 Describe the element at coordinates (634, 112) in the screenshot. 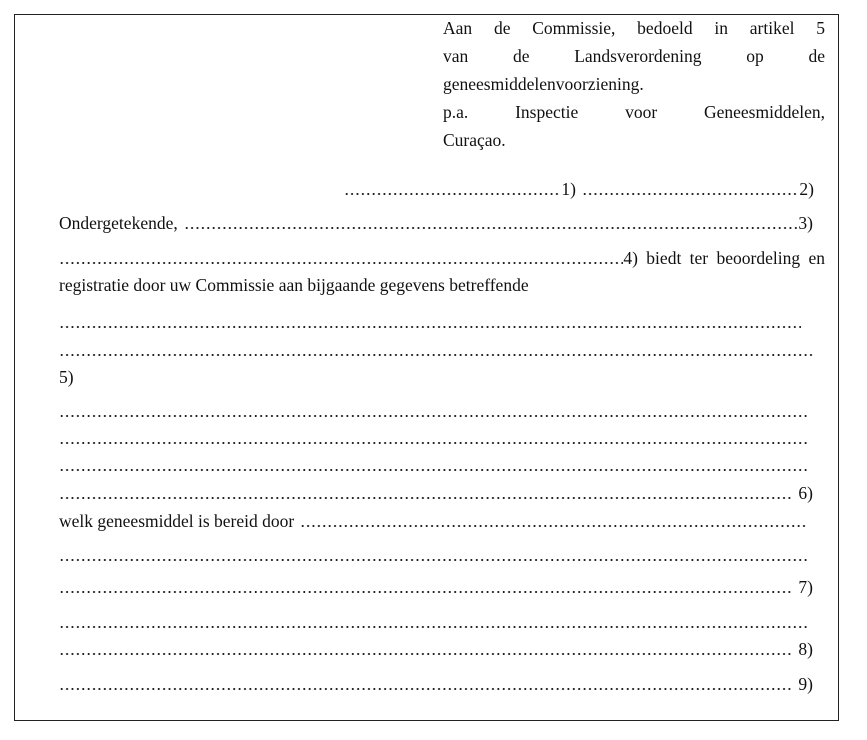

I see `addressee-line: p.a. Inspectie voor Geneesmiddelen,` at that location.